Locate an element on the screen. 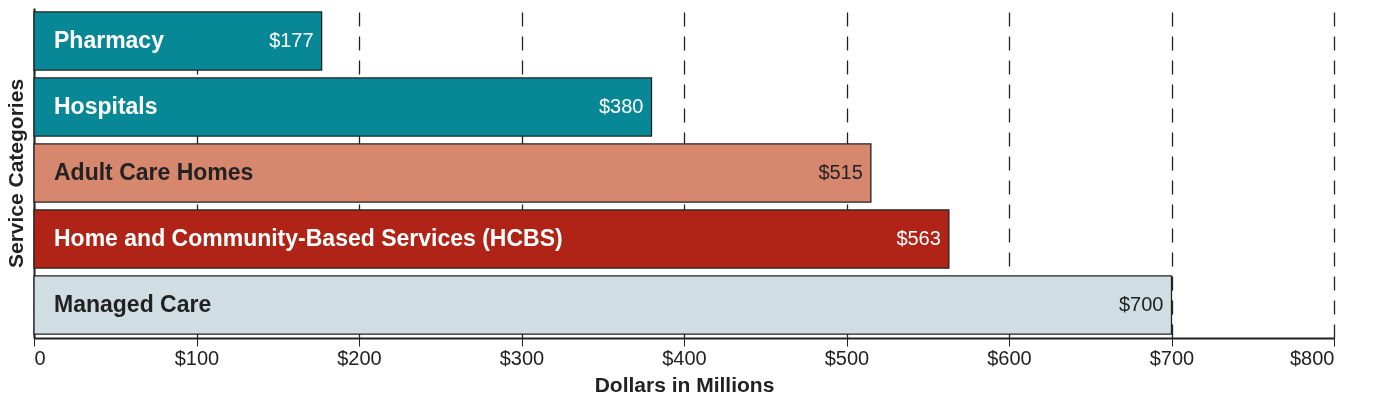 This screenshot has width=1390, height=404. x-tick-label: $500 is located at coordinates (847, 357).